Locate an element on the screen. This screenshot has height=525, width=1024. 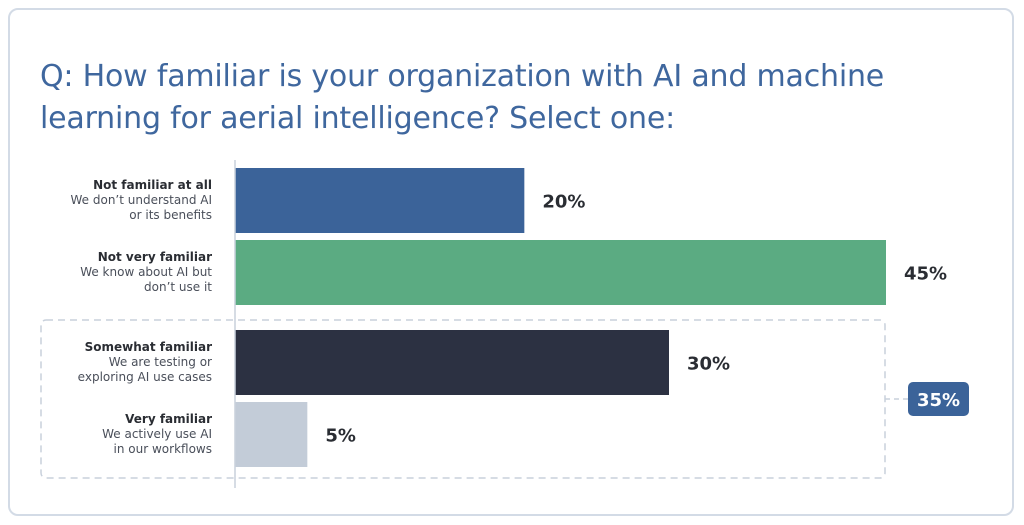
category-description: We are testing or is located at coordinates (160, 361).